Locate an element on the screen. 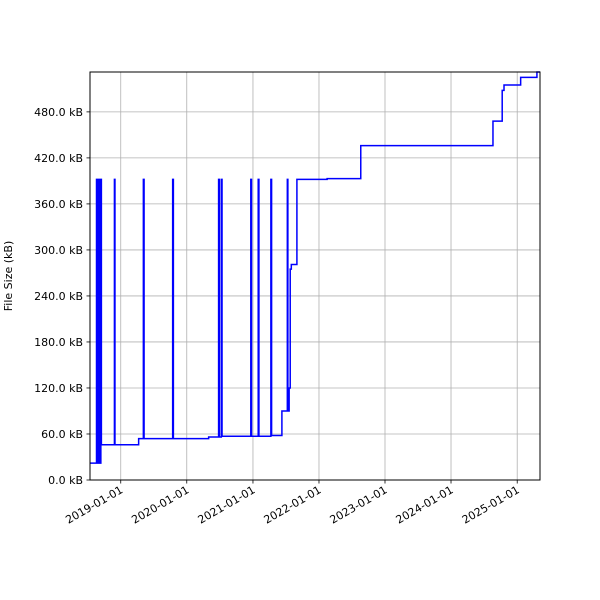 This screenshot has width=600, height=600. y-tick-label: 240.0 kB is located at coordinates (58, 296).